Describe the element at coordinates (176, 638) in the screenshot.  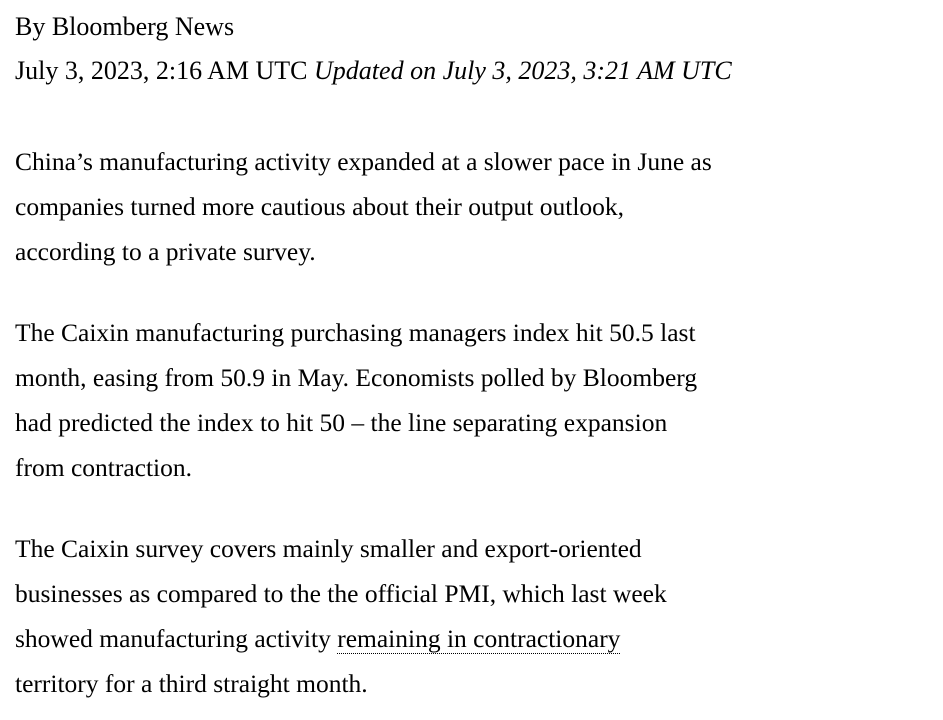
I see `paragraph-line-prefix: showed manufacturing activity` at that location.